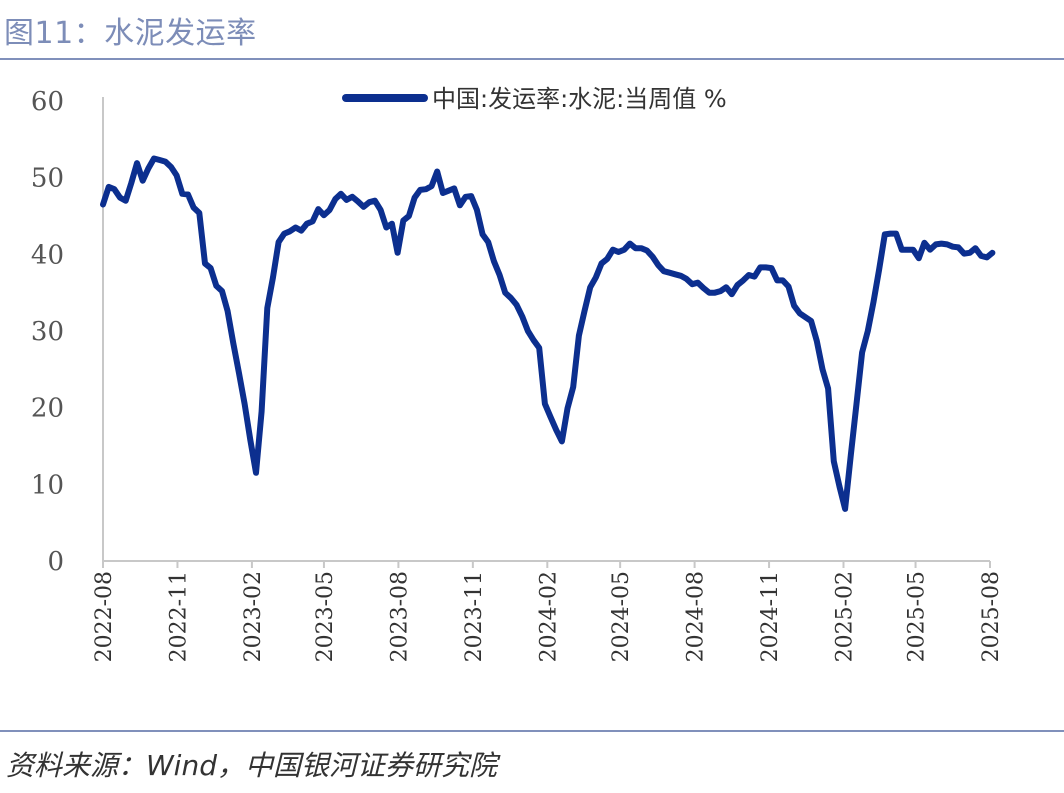 This screenshot has width=1064, height=793. I want to click on x-tick-label: 2022-08, so click(104, 616).